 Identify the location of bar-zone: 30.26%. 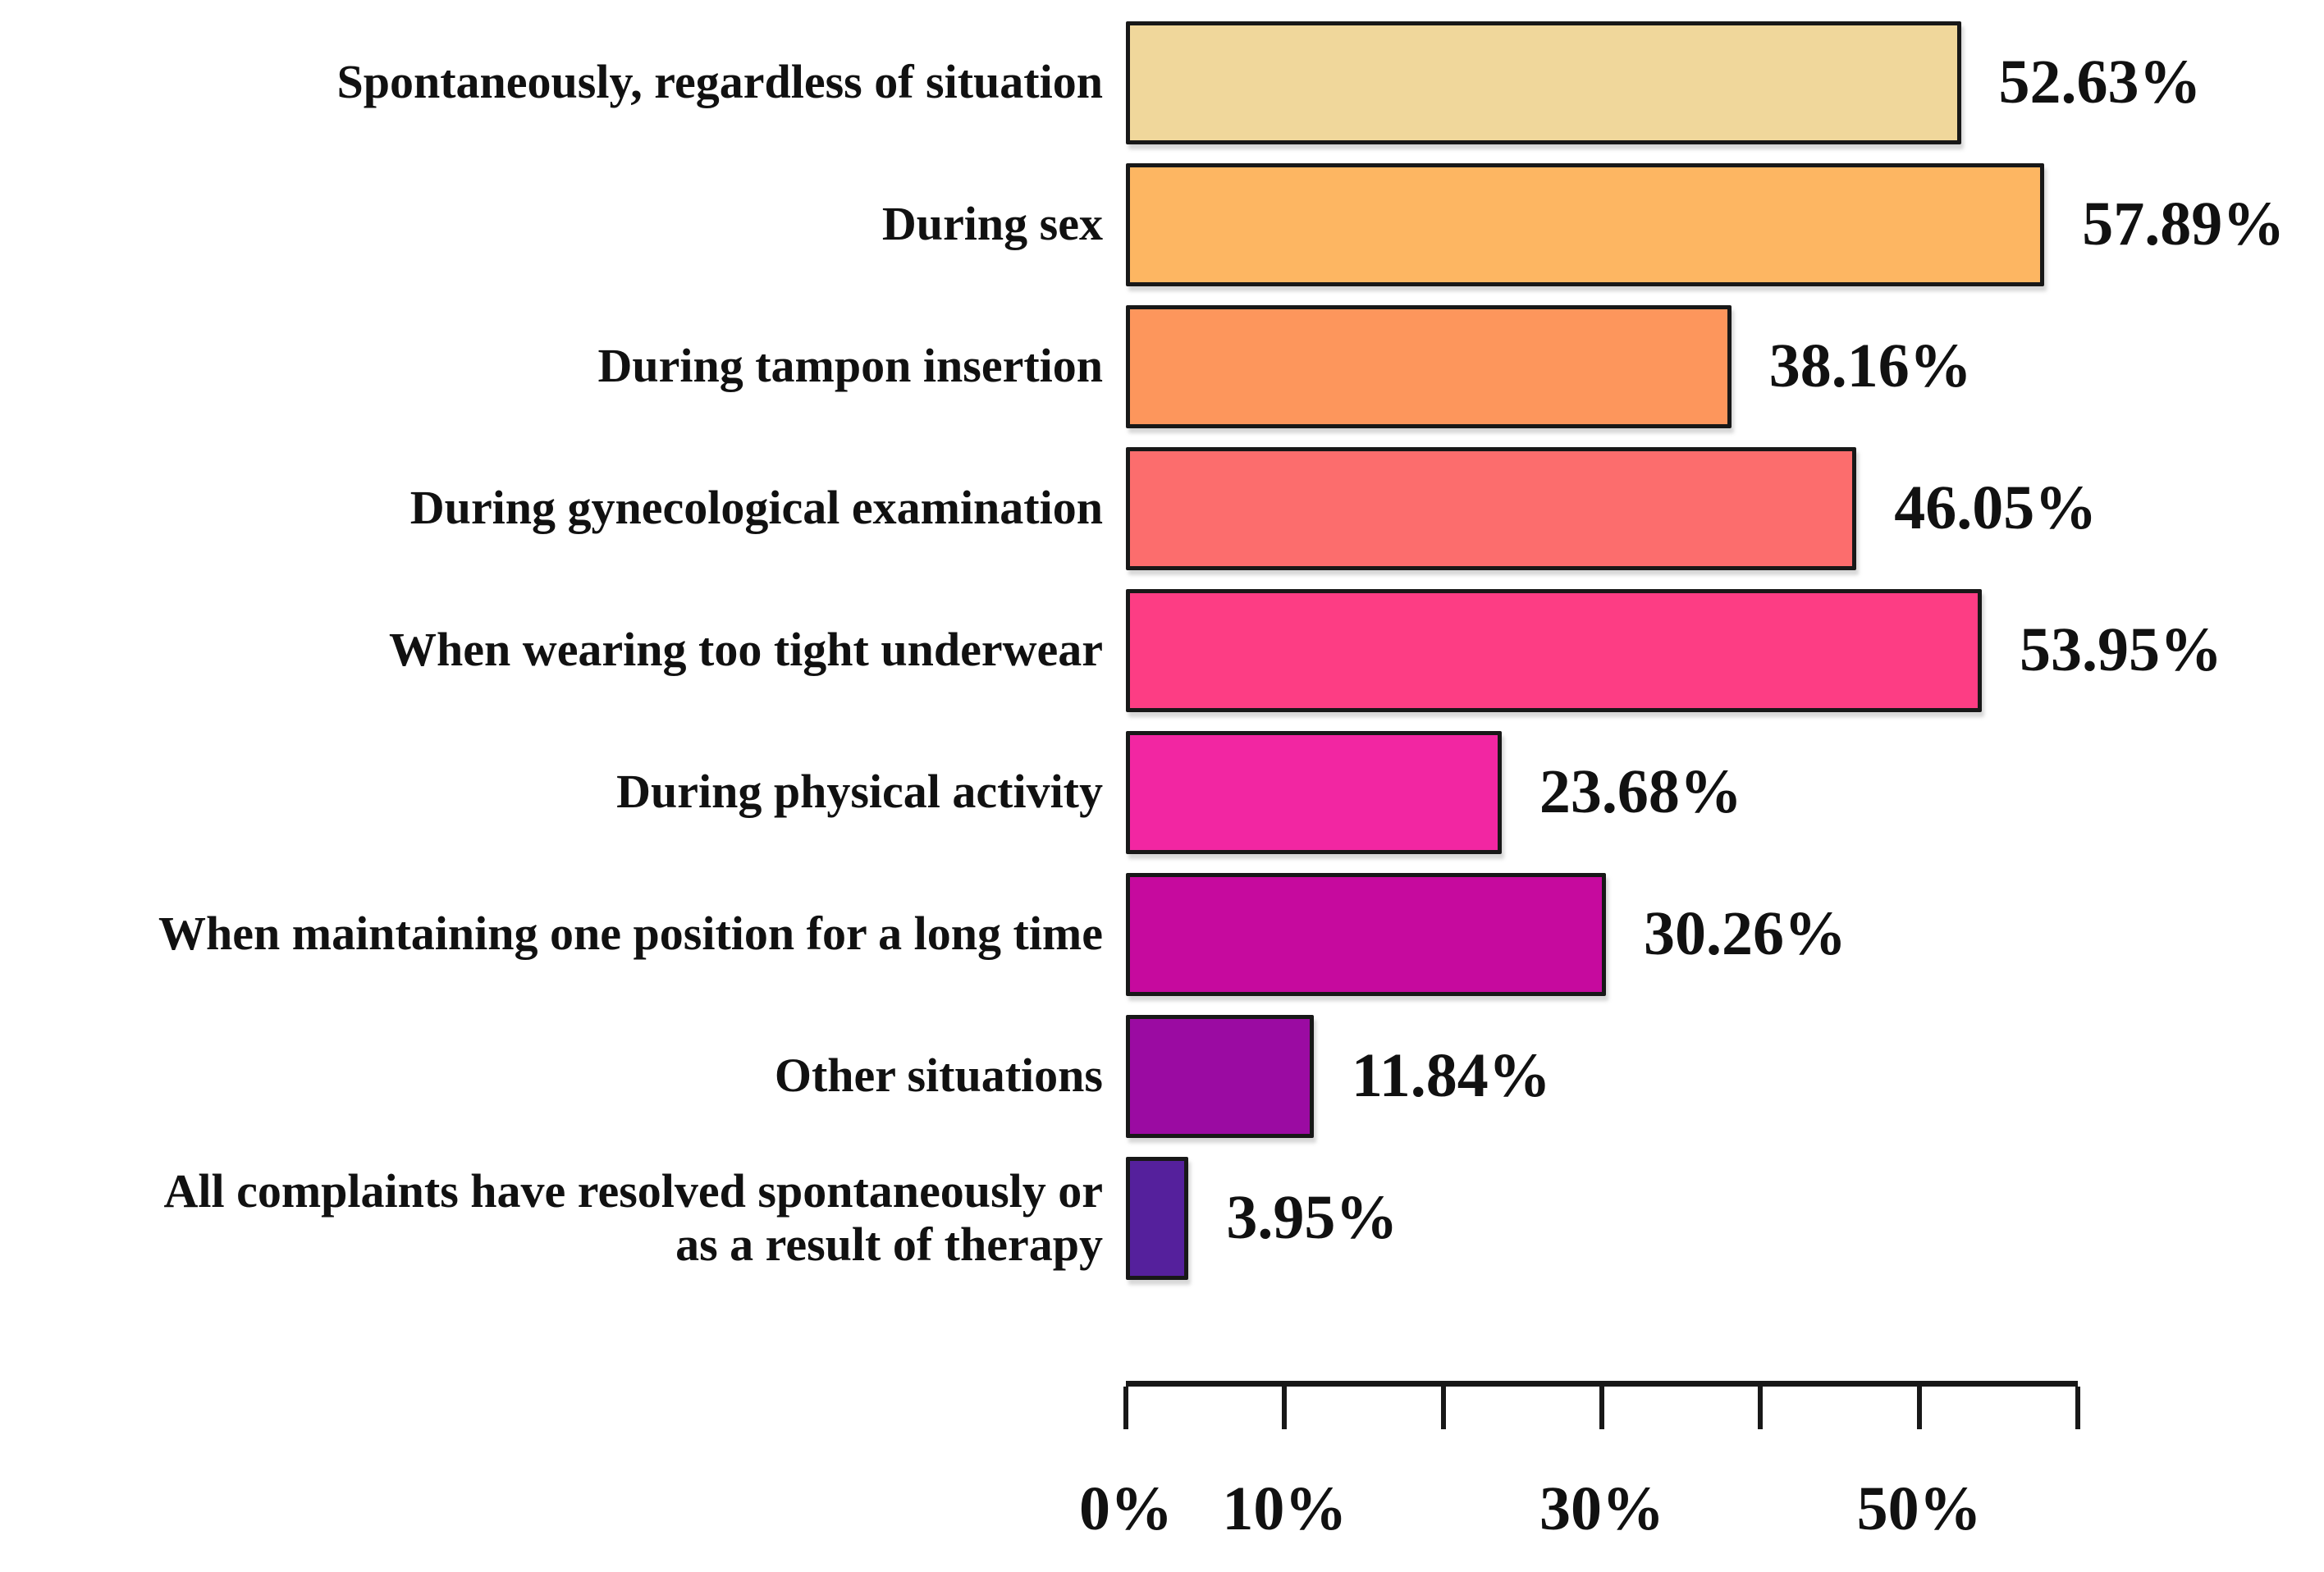
(1725, 934).